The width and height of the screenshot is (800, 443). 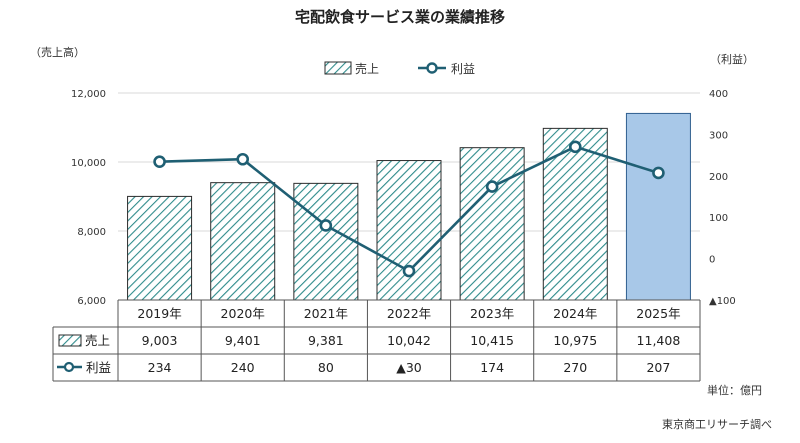 What do you see at coordinates (492, 313) in the screenshot?
I see `table-year-cell: 2023年` at bounding box center [492, 313].